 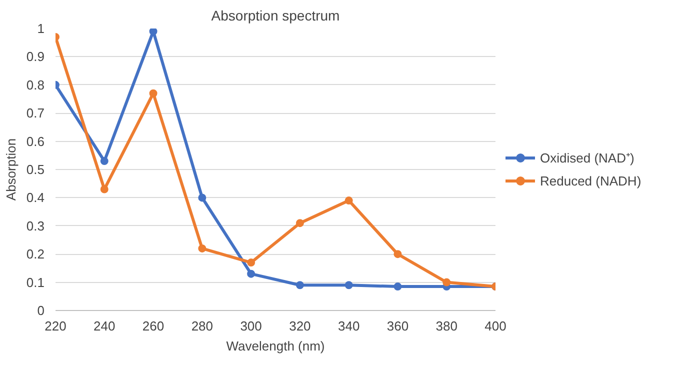 What do you see at coordinates (35, 226) in the screenshot?
I see `y-tick-label: 0.3` at bounding box center [35, 226].